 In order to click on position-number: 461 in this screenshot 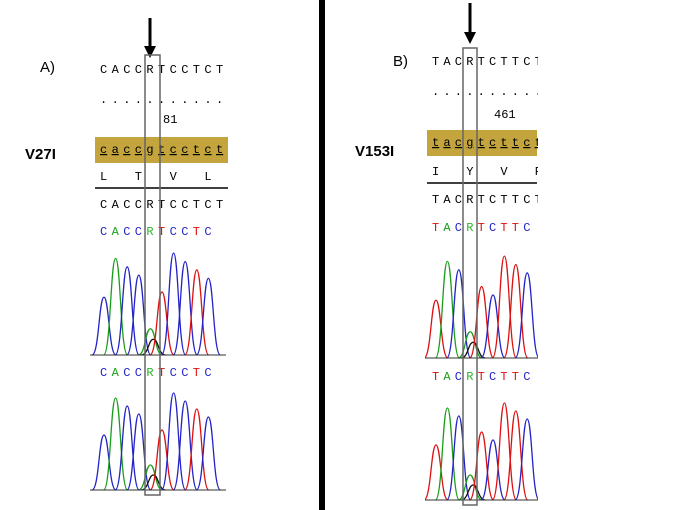, I will do `click(505, 115)`.